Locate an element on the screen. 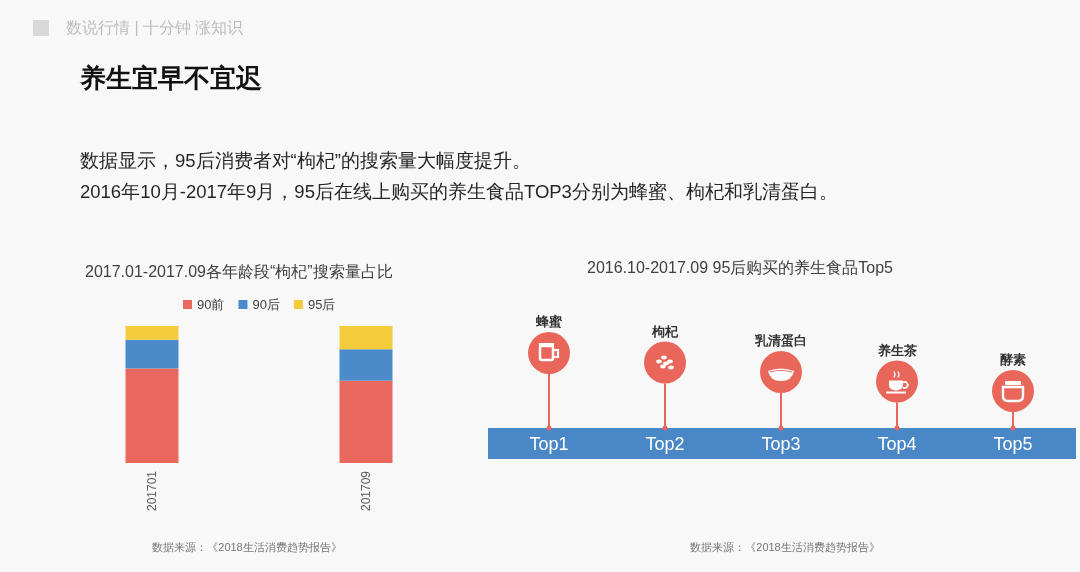 This screenshot has width=1080, height=572. text: 酵素 is located at coordinates (1013, 359).